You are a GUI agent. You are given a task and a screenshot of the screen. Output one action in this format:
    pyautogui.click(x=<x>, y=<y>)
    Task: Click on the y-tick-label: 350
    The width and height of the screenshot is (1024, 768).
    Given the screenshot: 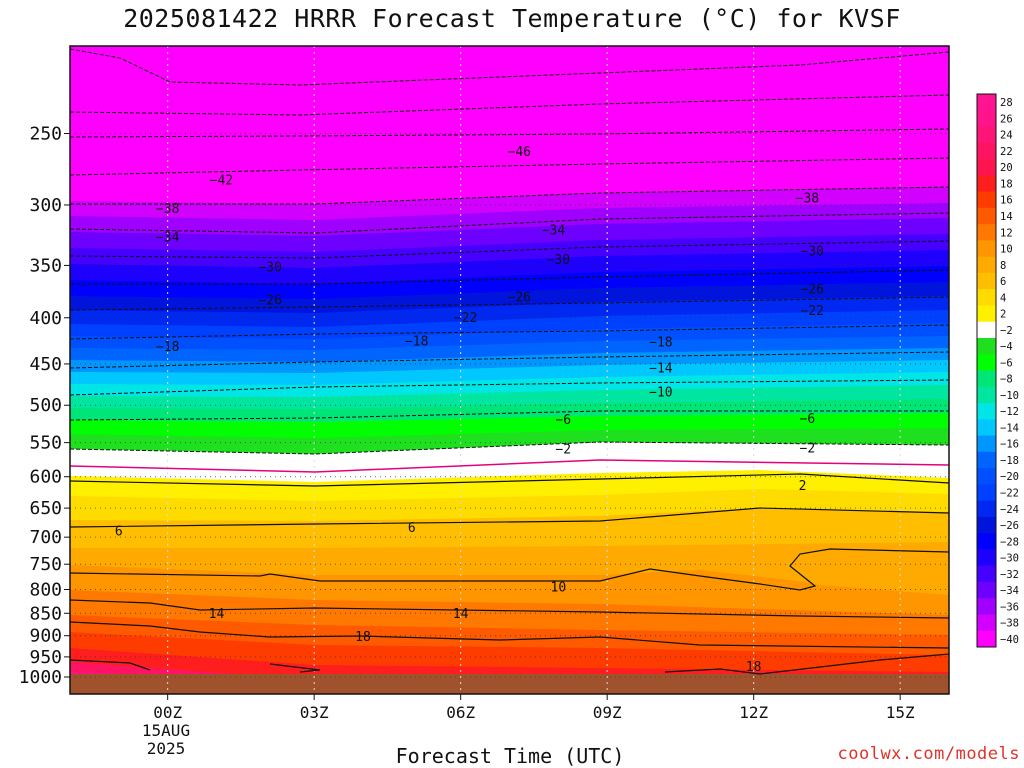 What is the action you would take?
    pyautogui.click(x=45, y=265)
    